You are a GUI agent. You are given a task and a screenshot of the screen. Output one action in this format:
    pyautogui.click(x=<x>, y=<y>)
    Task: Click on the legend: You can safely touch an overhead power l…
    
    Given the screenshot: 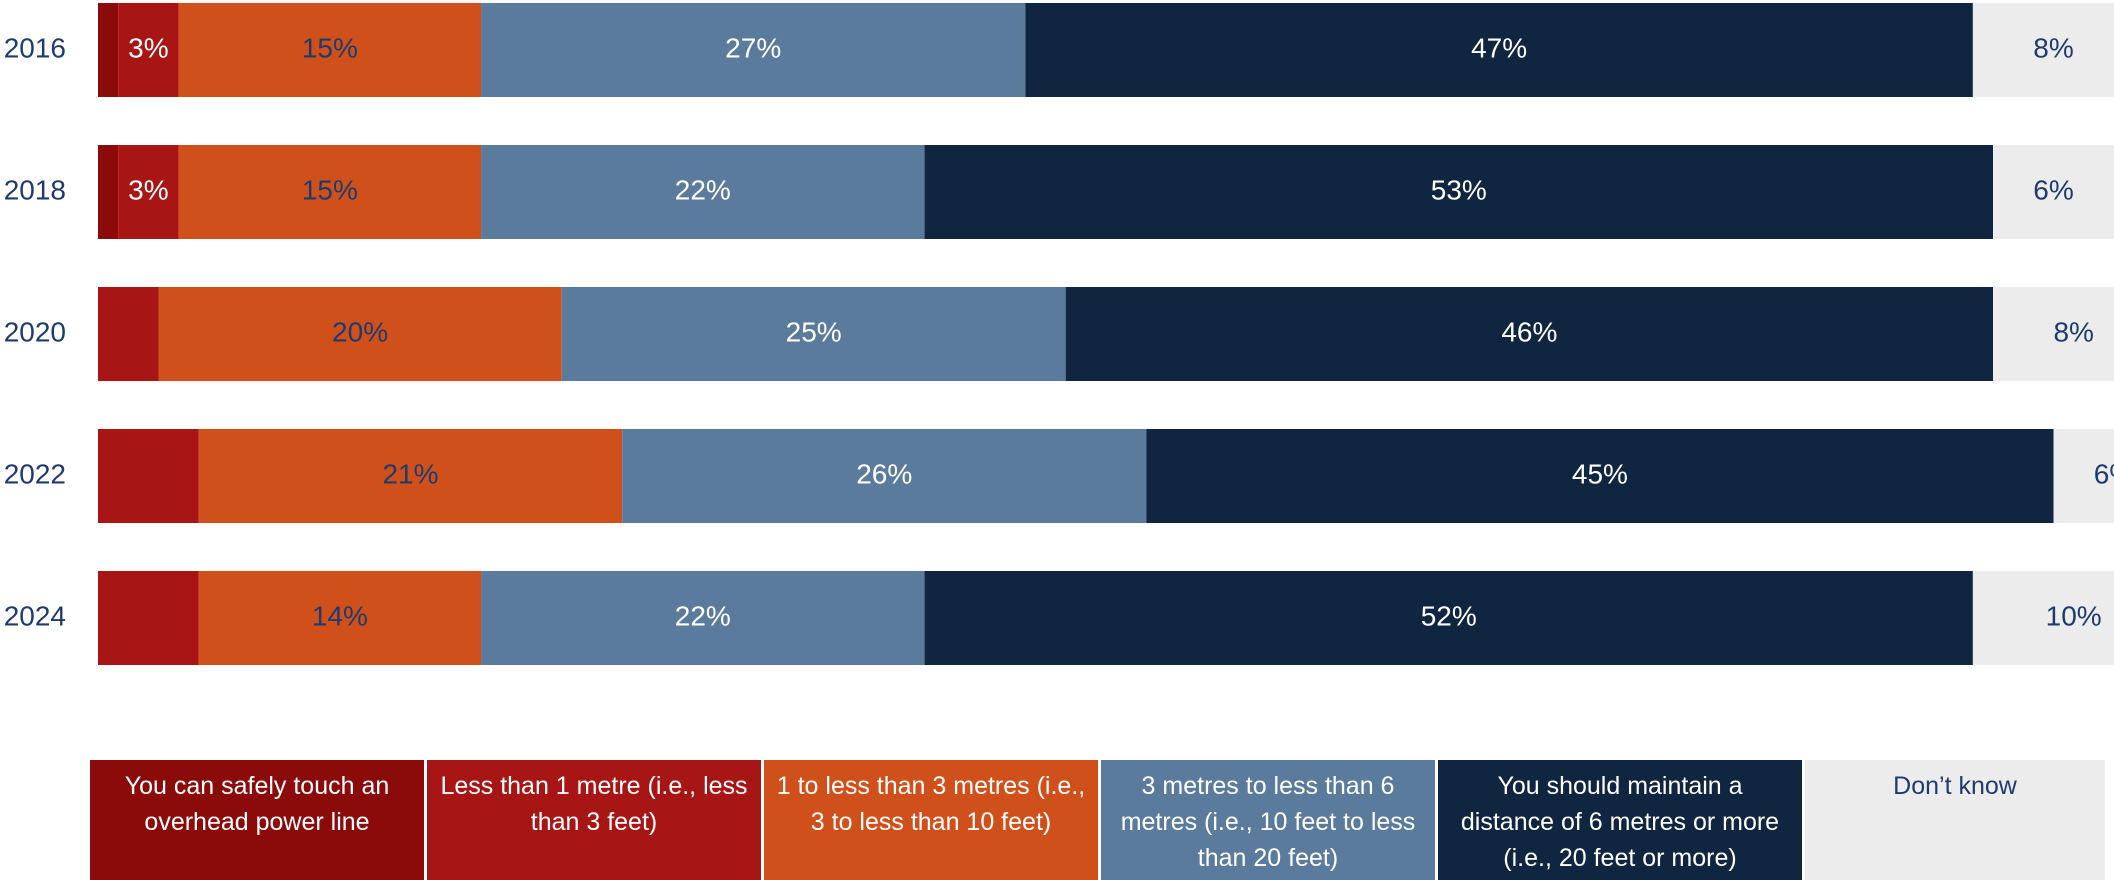 What is the action you would take?
    pyautogui.click(x=1098, y=820)
    